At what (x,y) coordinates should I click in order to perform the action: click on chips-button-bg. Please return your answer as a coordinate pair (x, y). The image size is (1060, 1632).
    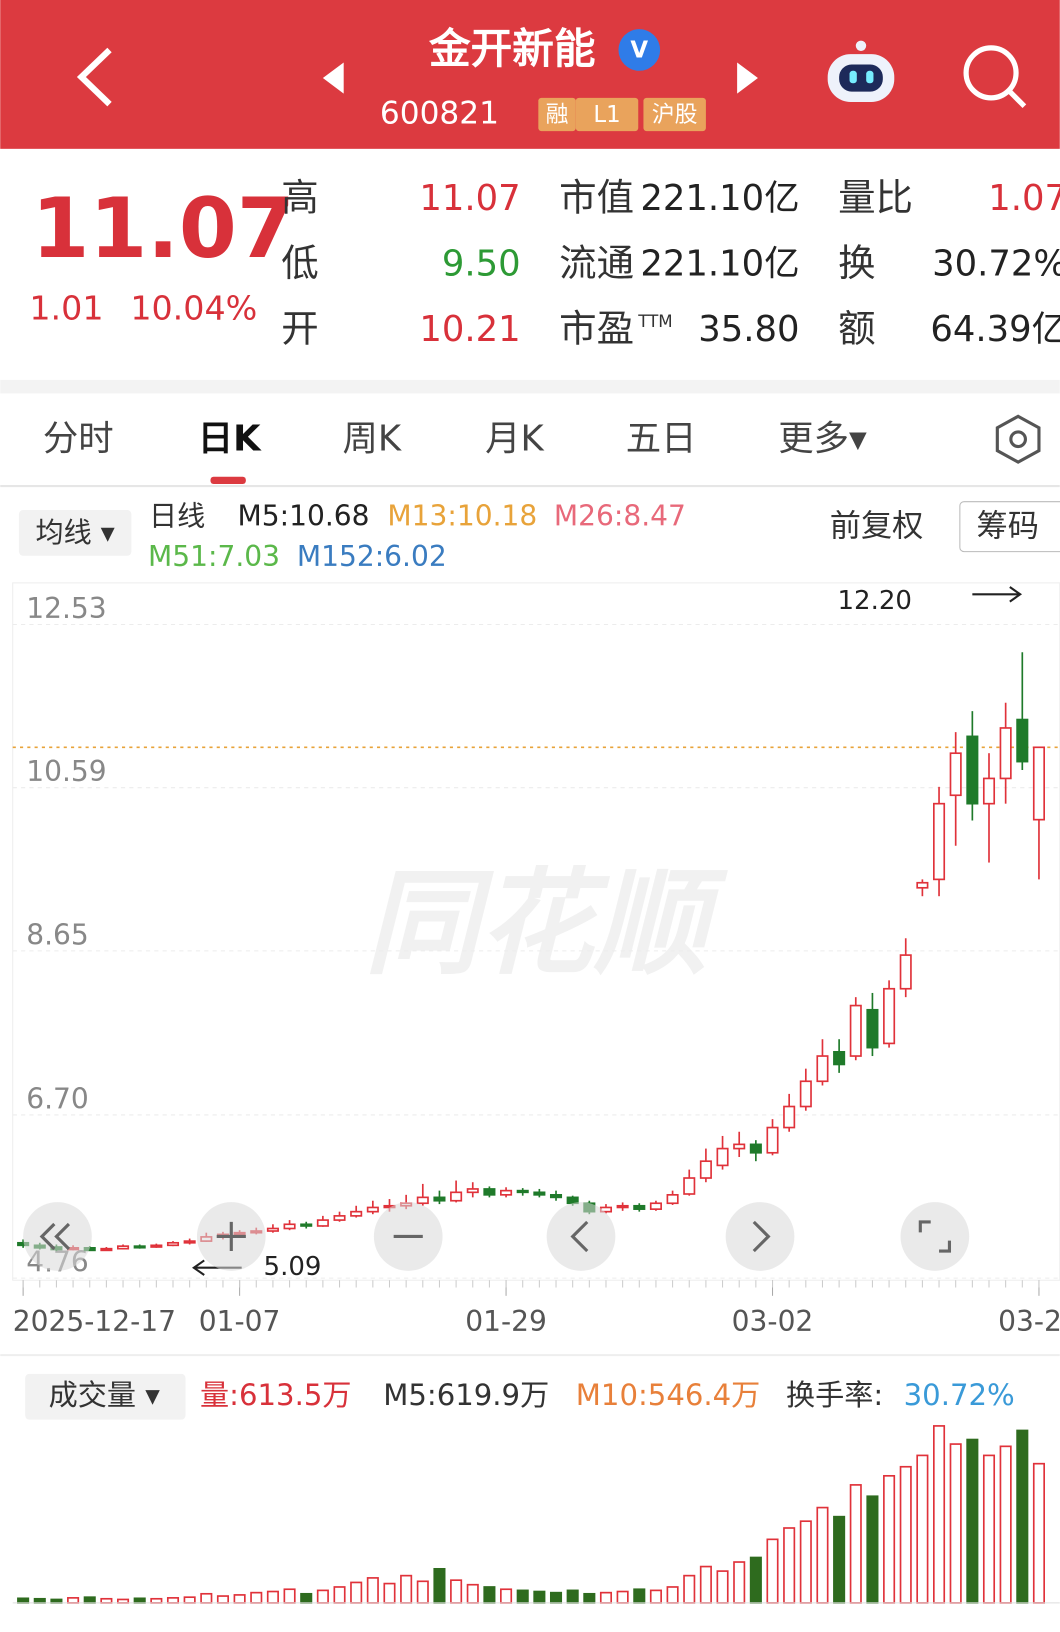
    Looking at the image, I should click on (1009, 527).